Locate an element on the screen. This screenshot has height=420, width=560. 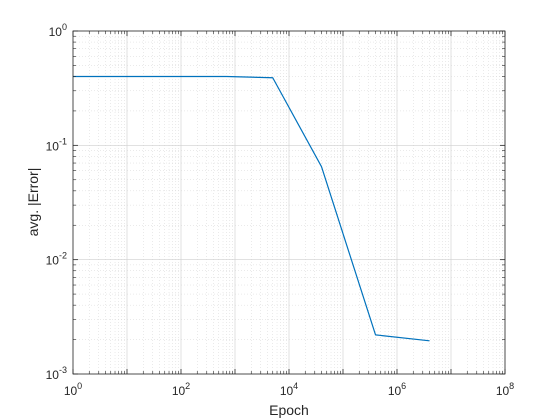
x-tick-label: 10⁴ is located at coordinates (289, 389).